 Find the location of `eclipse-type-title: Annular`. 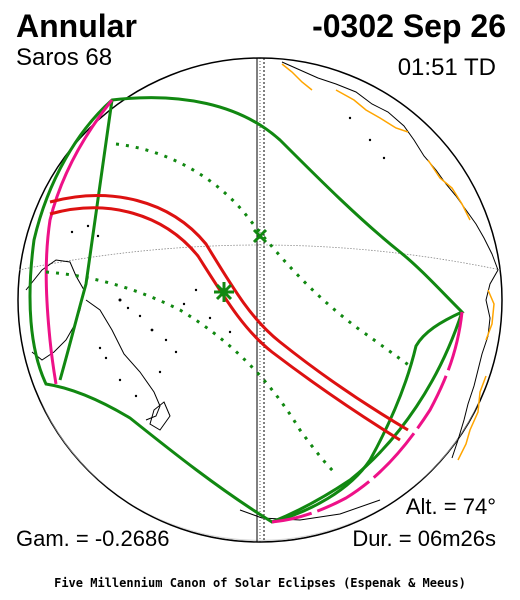

eclipse-type-title: Annular is located at coordinates (76, 26).